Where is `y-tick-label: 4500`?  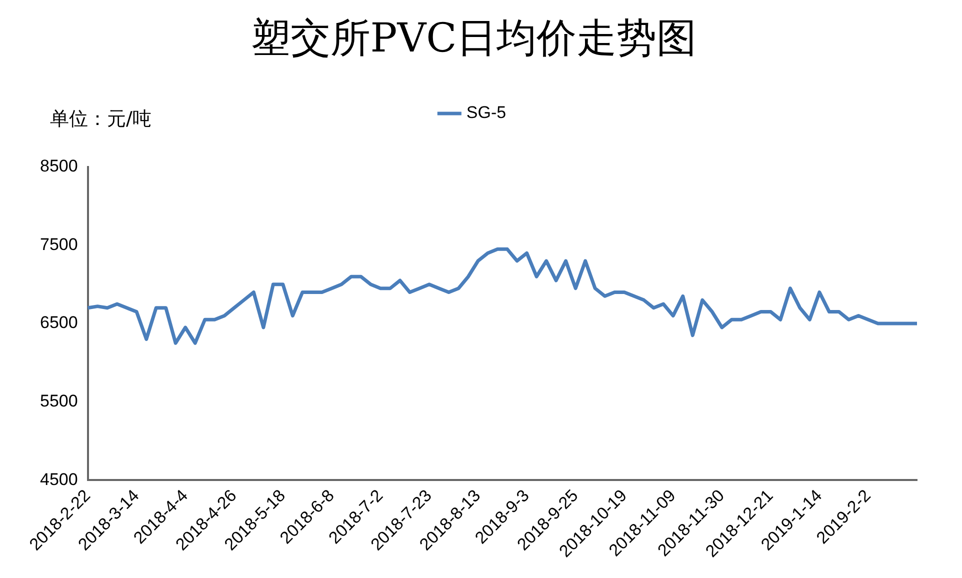 y-tick-label: 4500 is located at coordinates (59, 479).